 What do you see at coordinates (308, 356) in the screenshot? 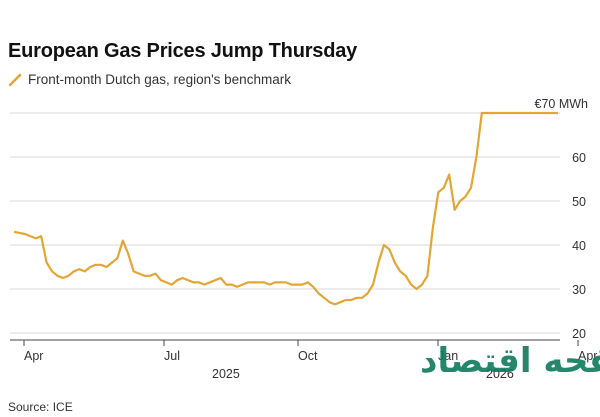
I see `x-tick-label: Oct` at bounding box center [308, 356].